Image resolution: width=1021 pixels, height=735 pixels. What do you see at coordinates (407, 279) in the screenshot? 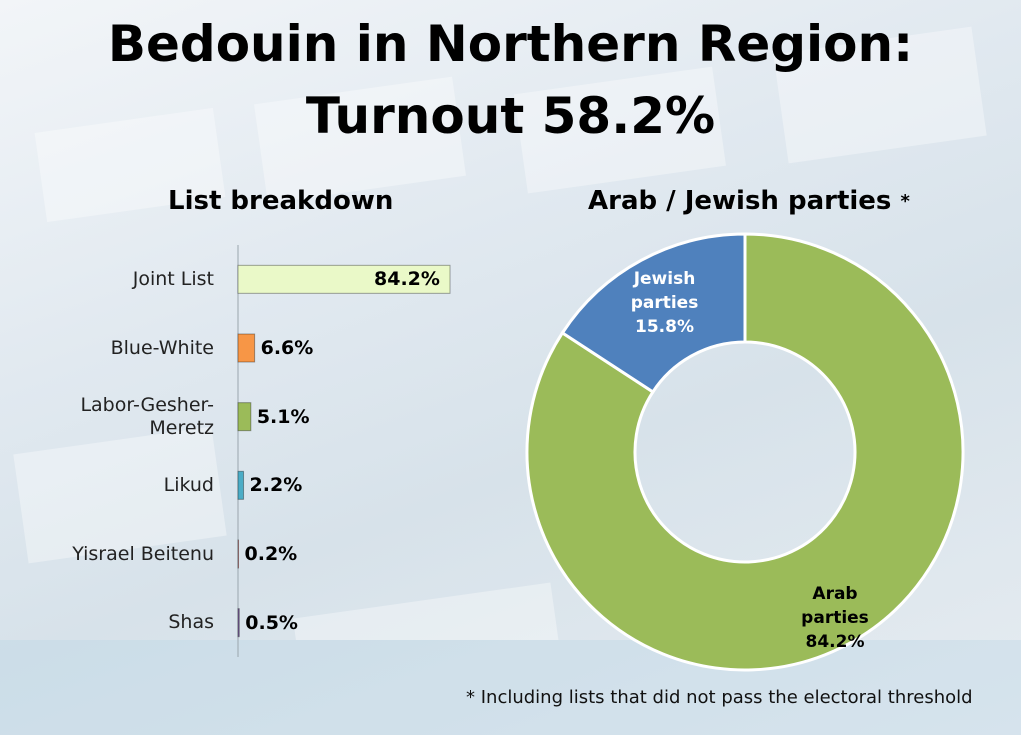
I see `value-label: 84.2%` at bounding box center [407, 279].